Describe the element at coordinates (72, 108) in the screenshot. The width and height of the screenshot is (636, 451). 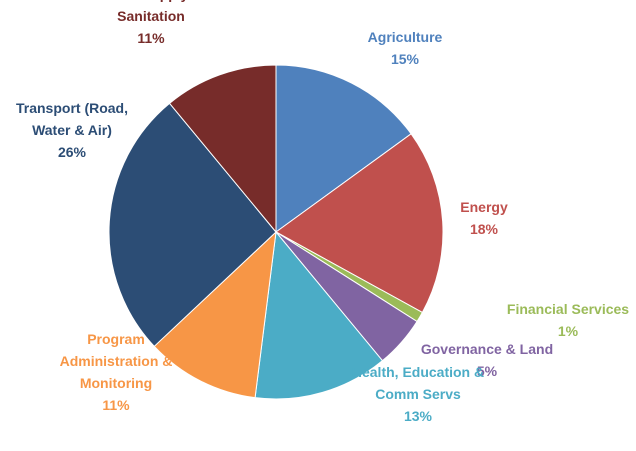
I see `slice-name-label: Transport (Road,` at that location.